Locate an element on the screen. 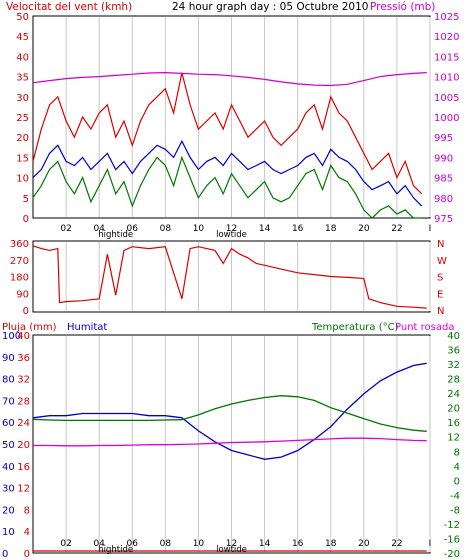 This screenshot has width=465, height=559. rain-tick-label: 28 is located at coordinates (23, 401).